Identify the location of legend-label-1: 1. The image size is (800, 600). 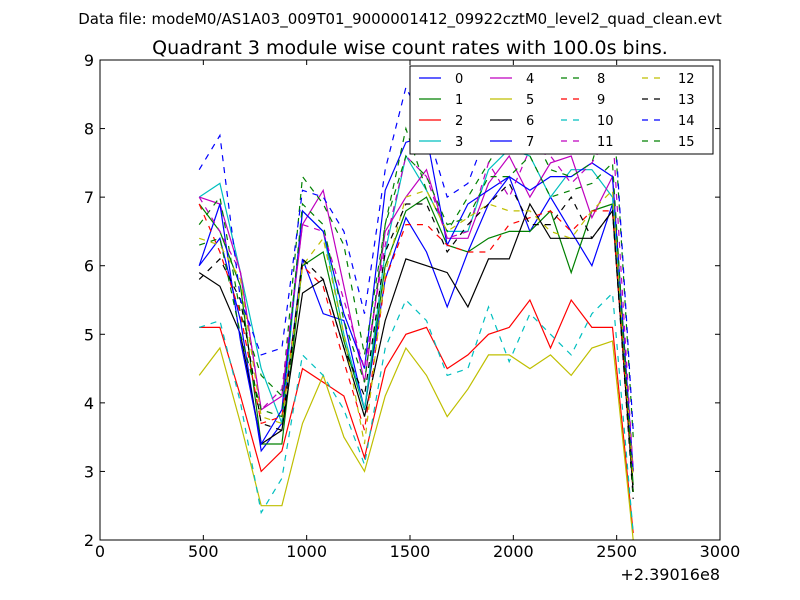
(459, 100).